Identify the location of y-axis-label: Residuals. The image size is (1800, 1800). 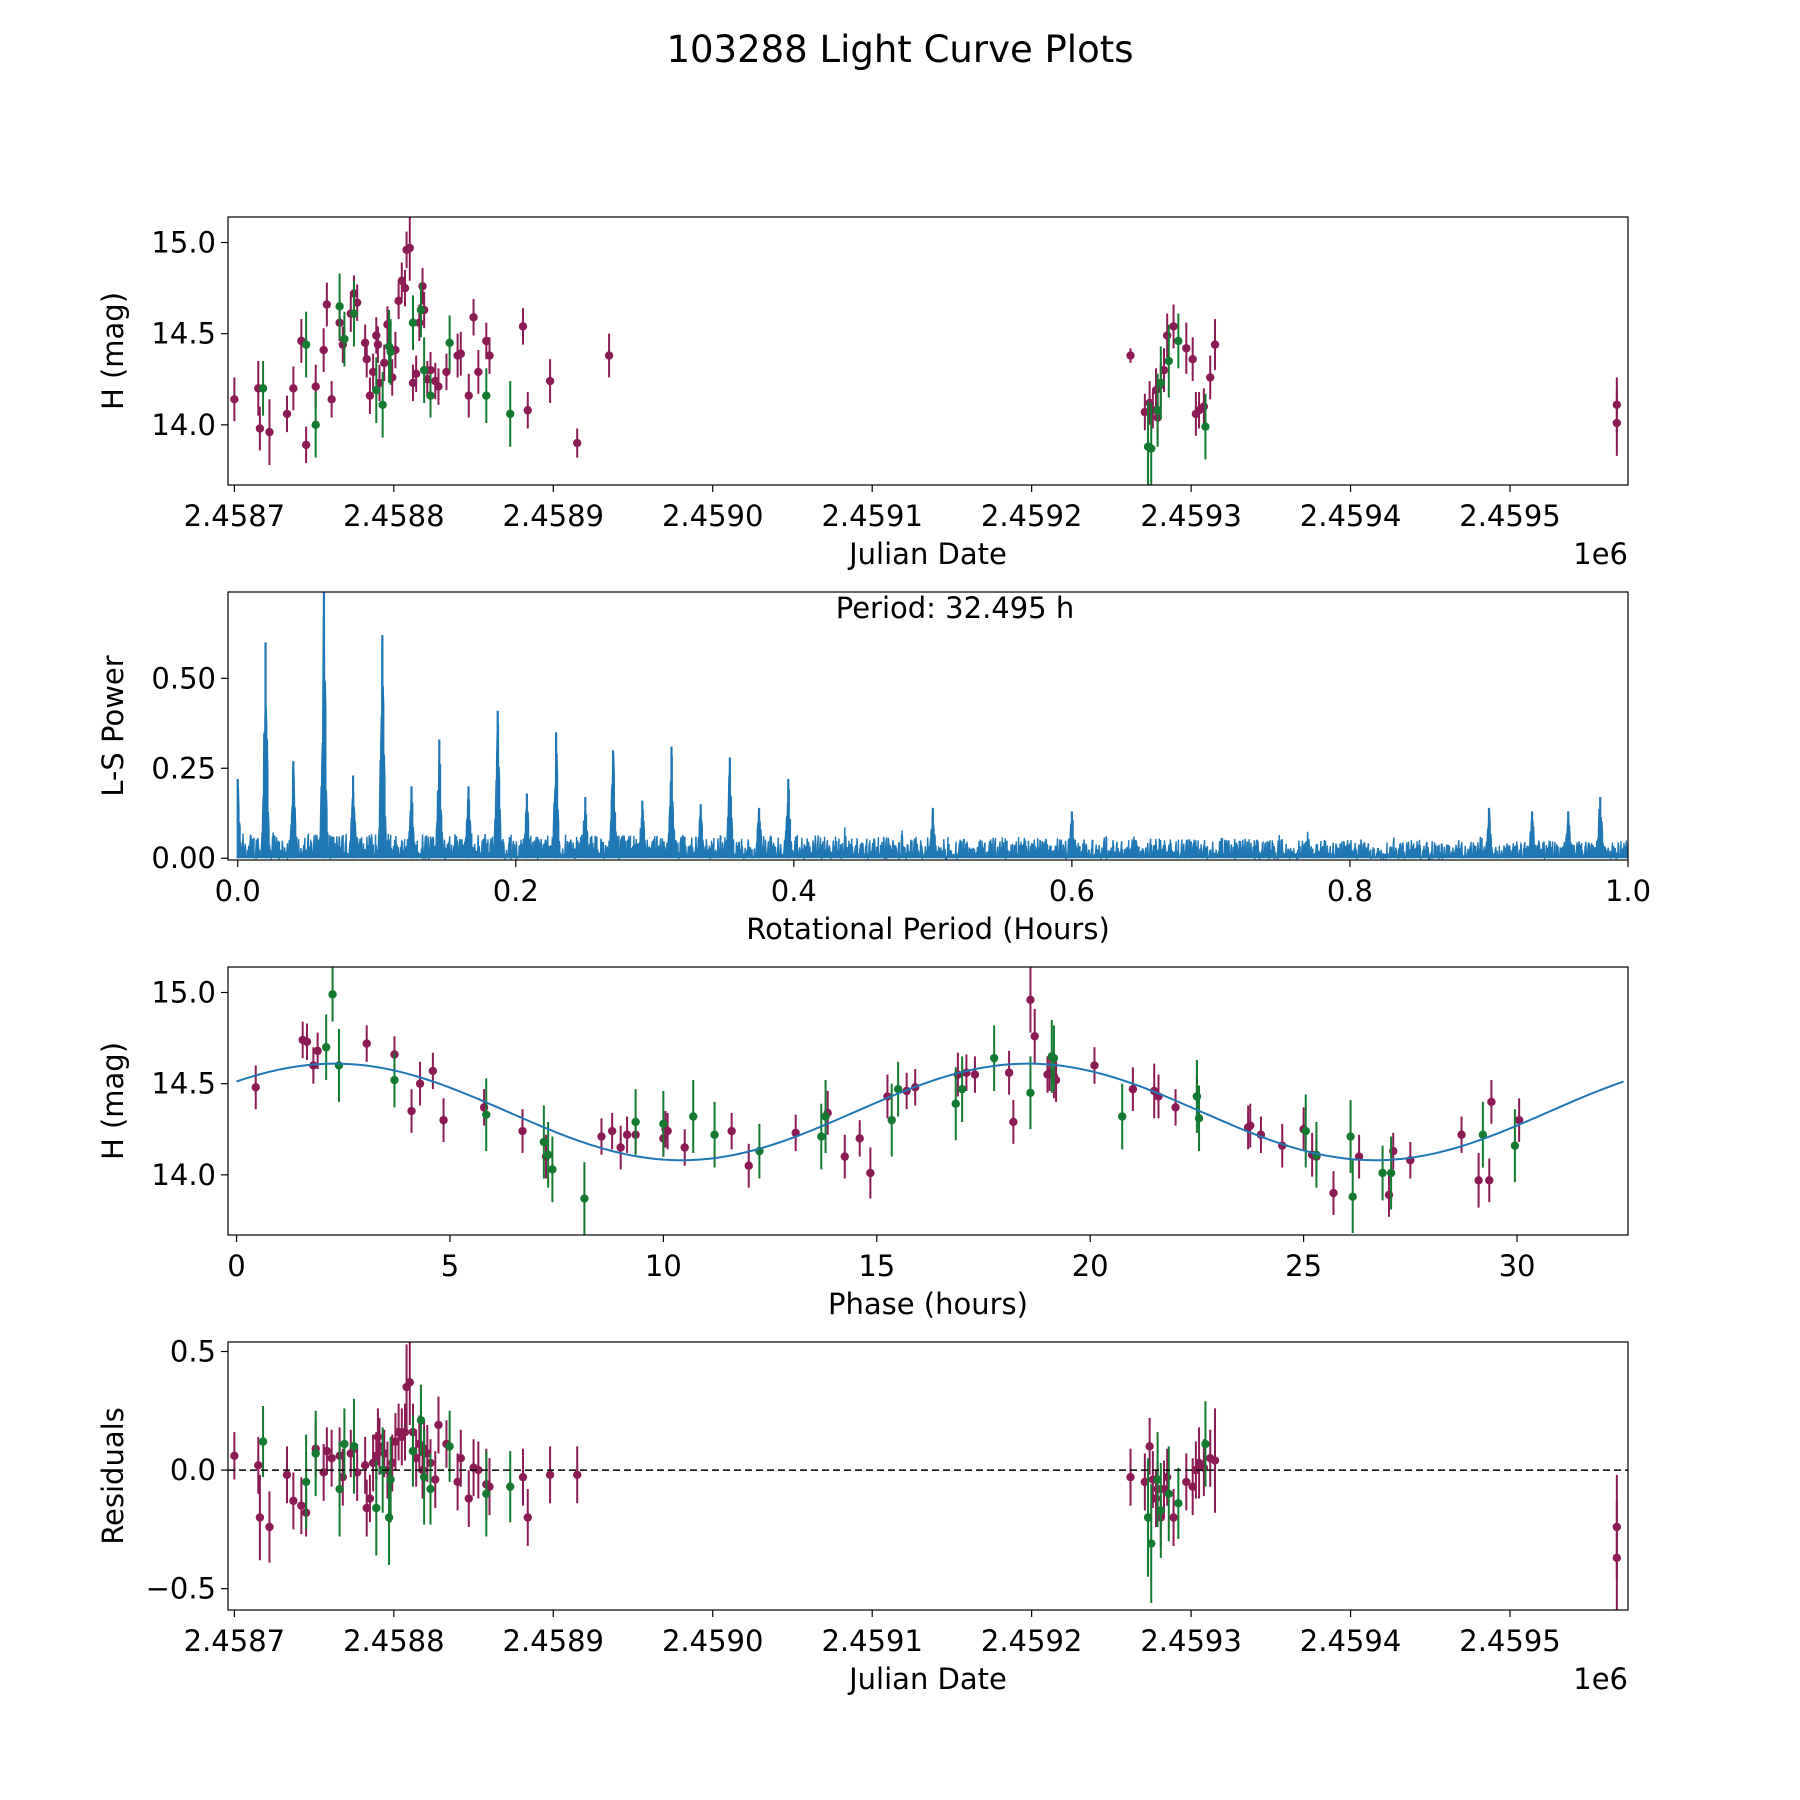
(113, 1476).